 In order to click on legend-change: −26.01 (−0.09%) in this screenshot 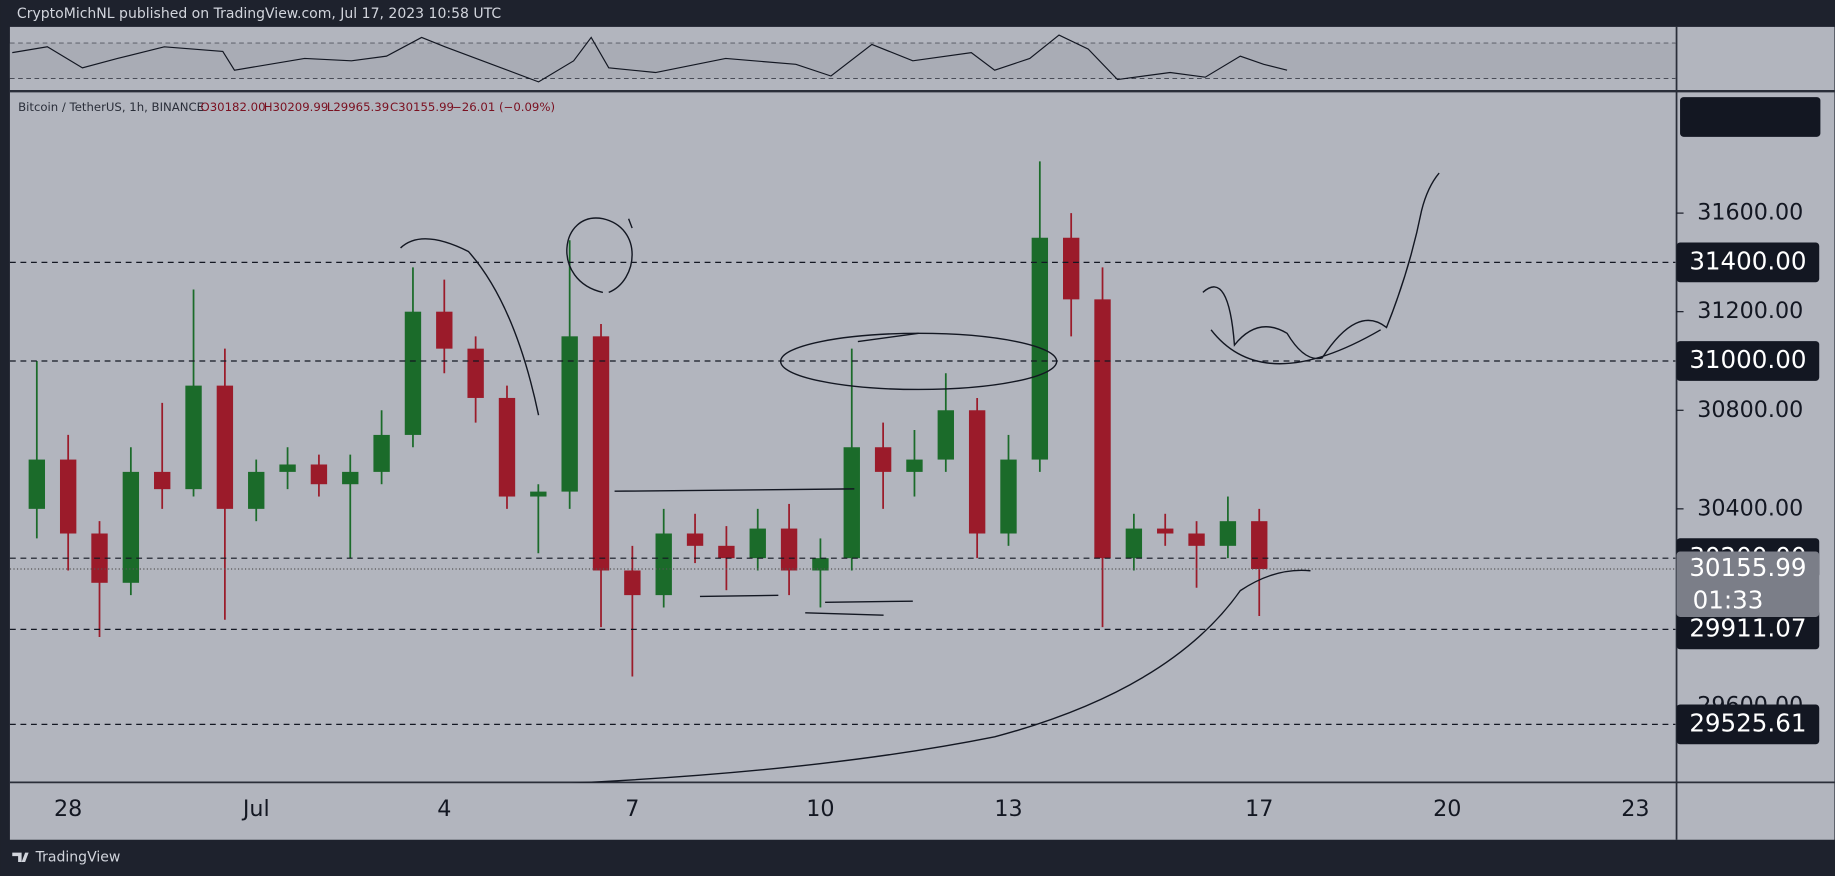, I will do `click(503, 107)`.